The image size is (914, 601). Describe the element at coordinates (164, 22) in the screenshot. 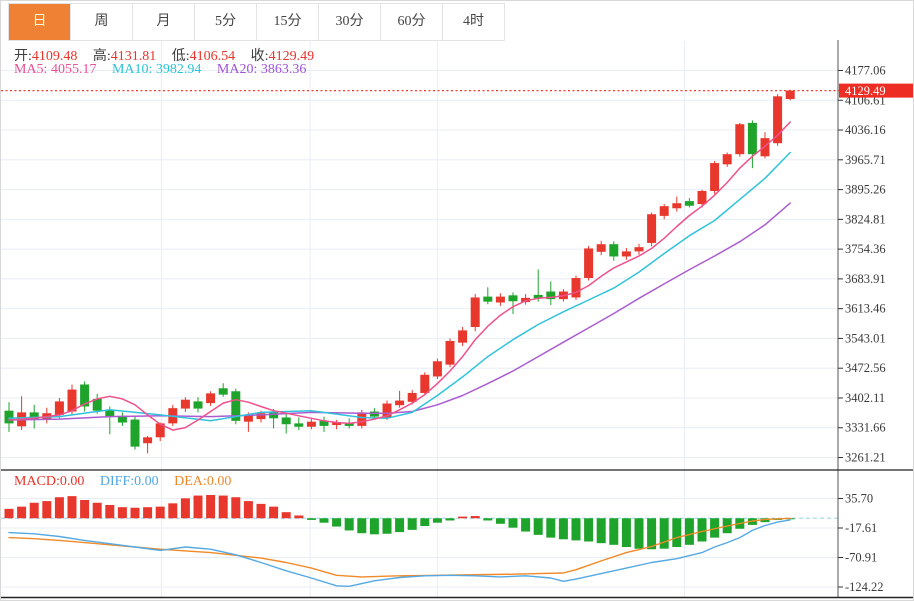

I see `tab-month: 月` at that location.